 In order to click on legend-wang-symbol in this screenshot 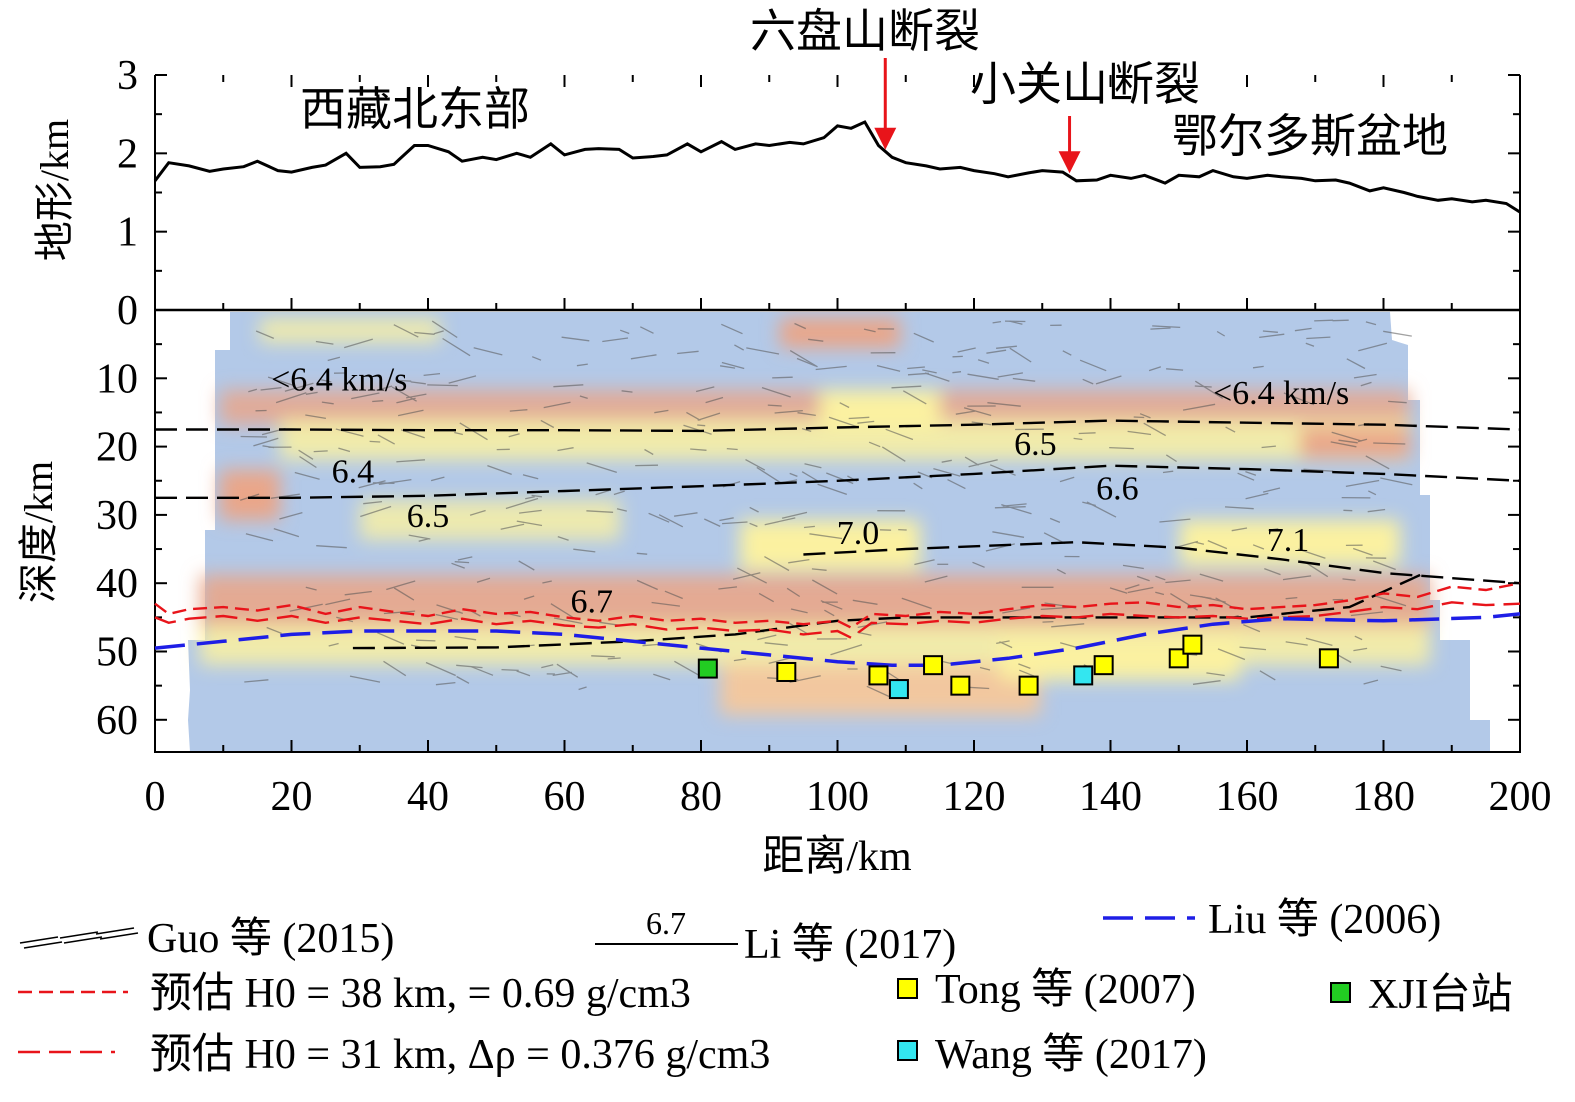, I will do `click(907, 1050)`.